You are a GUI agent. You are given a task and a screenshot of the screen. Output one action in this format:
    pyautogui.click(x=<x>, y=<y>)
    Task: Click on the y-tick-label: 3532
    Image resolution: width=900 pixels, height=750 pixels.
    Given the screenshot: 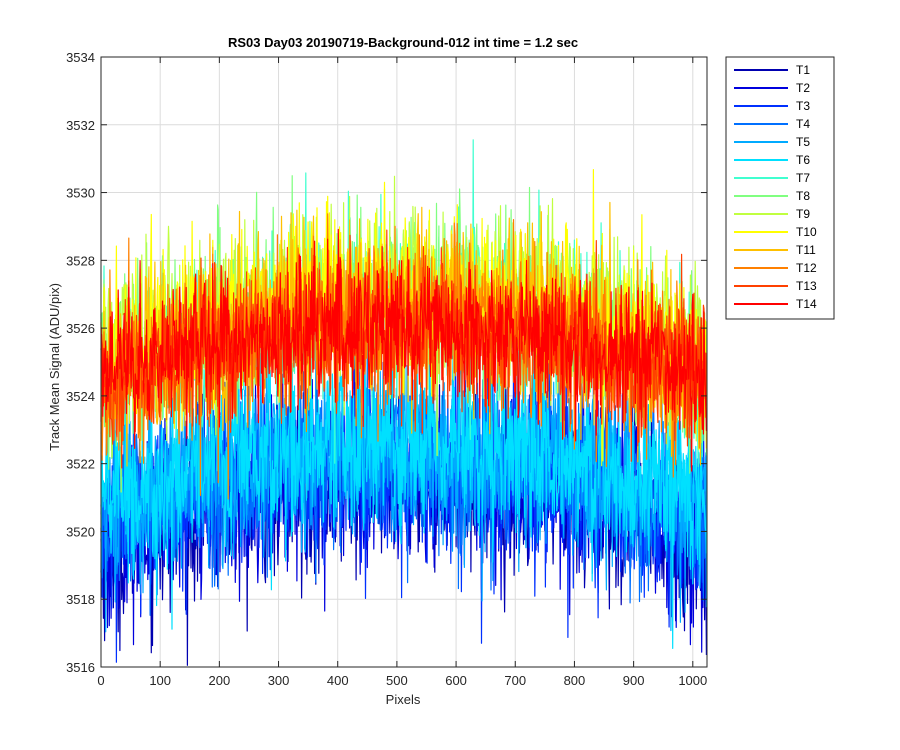 What is the action you would take?
    pyautogui.click(x=80, y=125)
    